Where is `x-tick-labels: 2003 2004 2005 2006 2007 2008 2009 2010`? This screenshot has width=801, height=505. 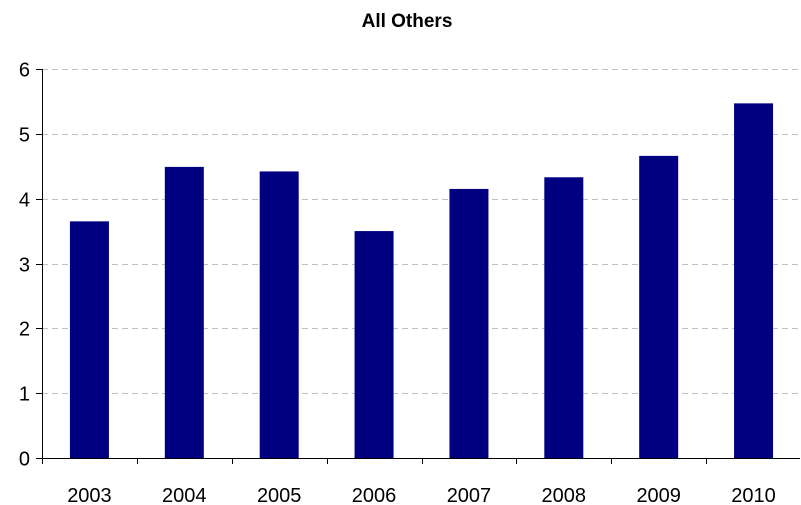
x-tick-labels: 2003 2004 2005 2006 2007 2008 2009 2010 is located at coordinates (421, 495).